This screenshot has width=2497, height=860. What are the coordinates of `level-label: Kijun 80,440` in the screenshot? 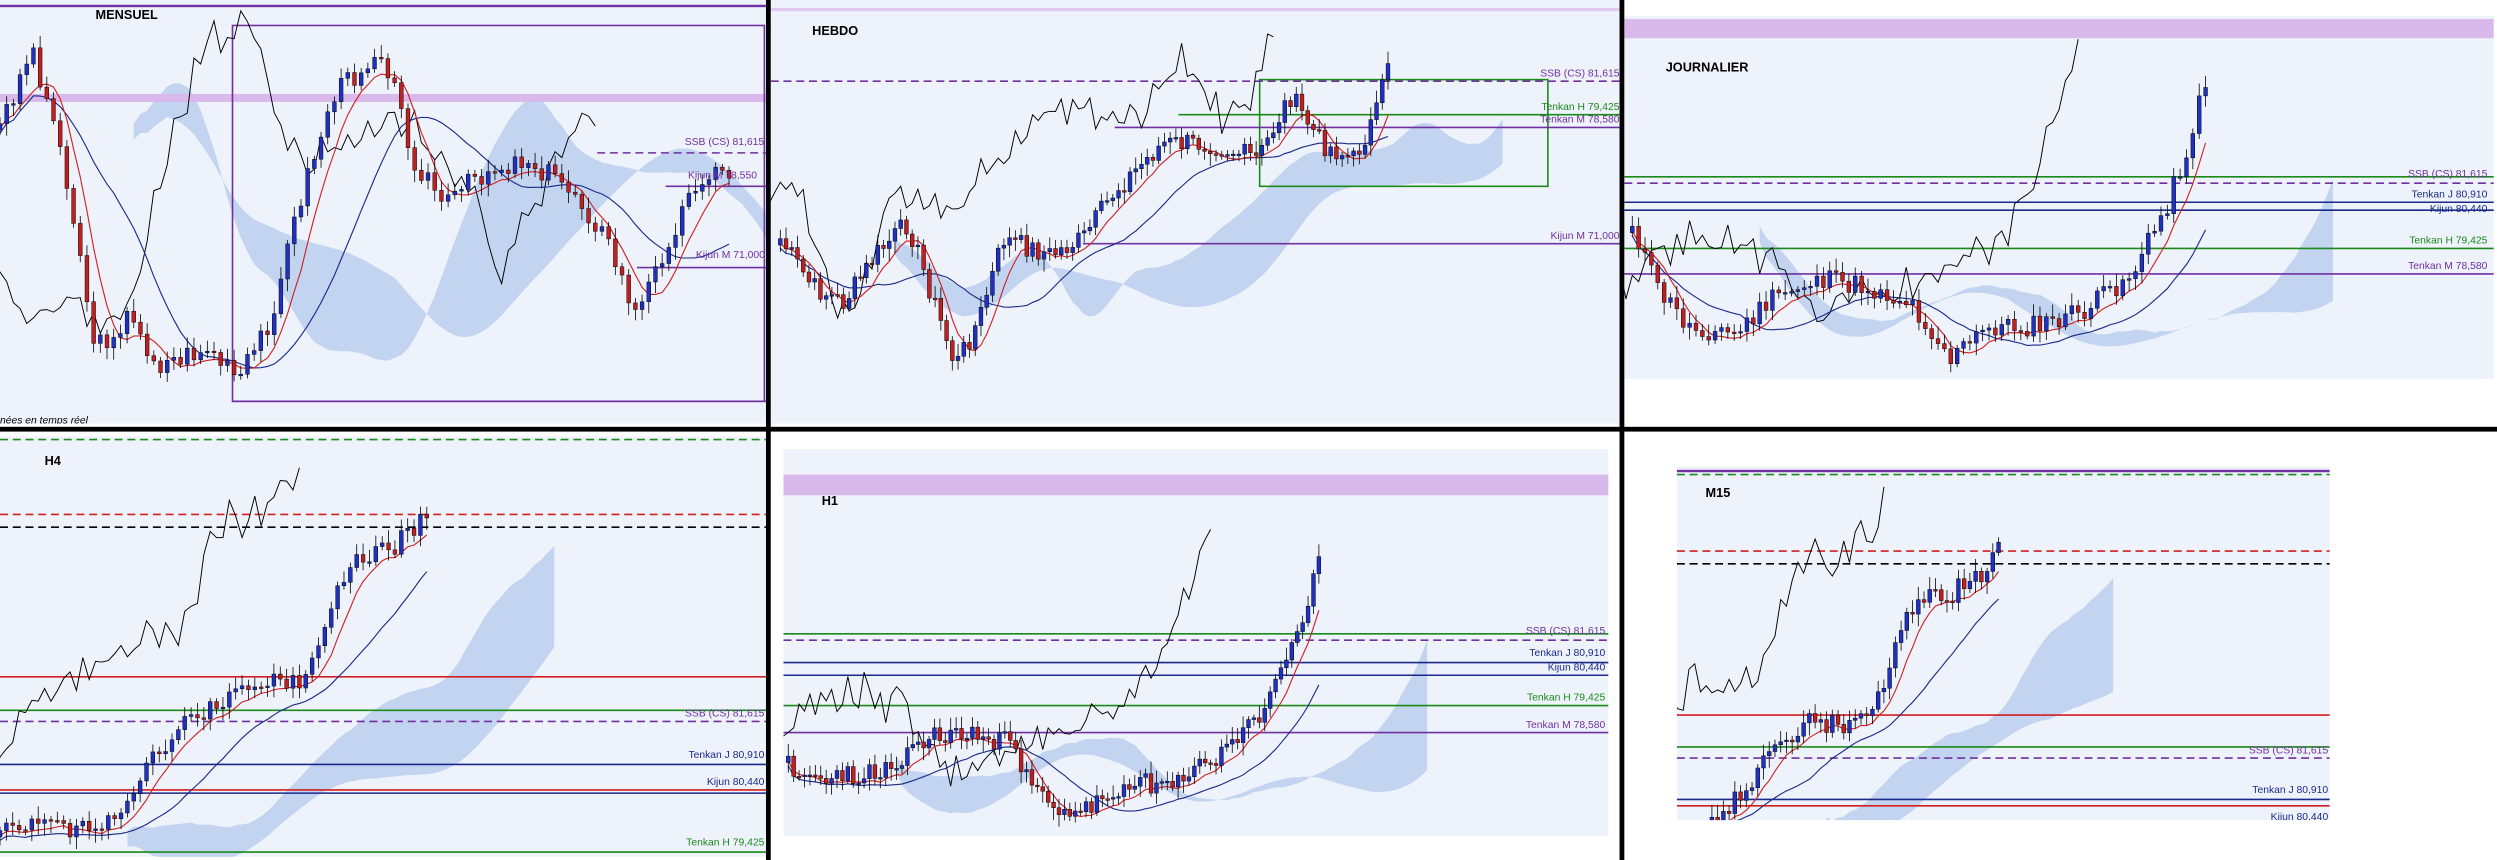 It's located at (2300, 817).